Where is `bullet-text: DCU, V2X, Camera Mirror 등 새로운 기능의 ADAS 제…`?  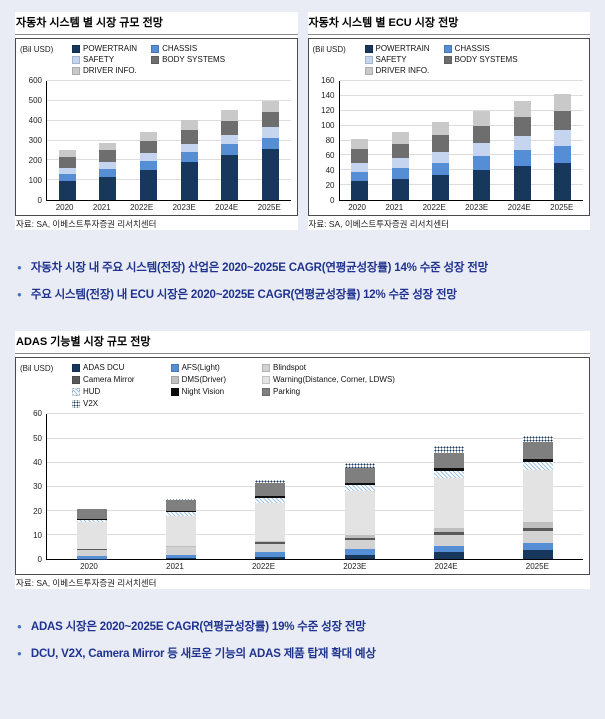
bullet-text: DCU, V2X, Camera Mirror 등 새로운 기능의 ADAS 제… is located at coordinates (203, 654).